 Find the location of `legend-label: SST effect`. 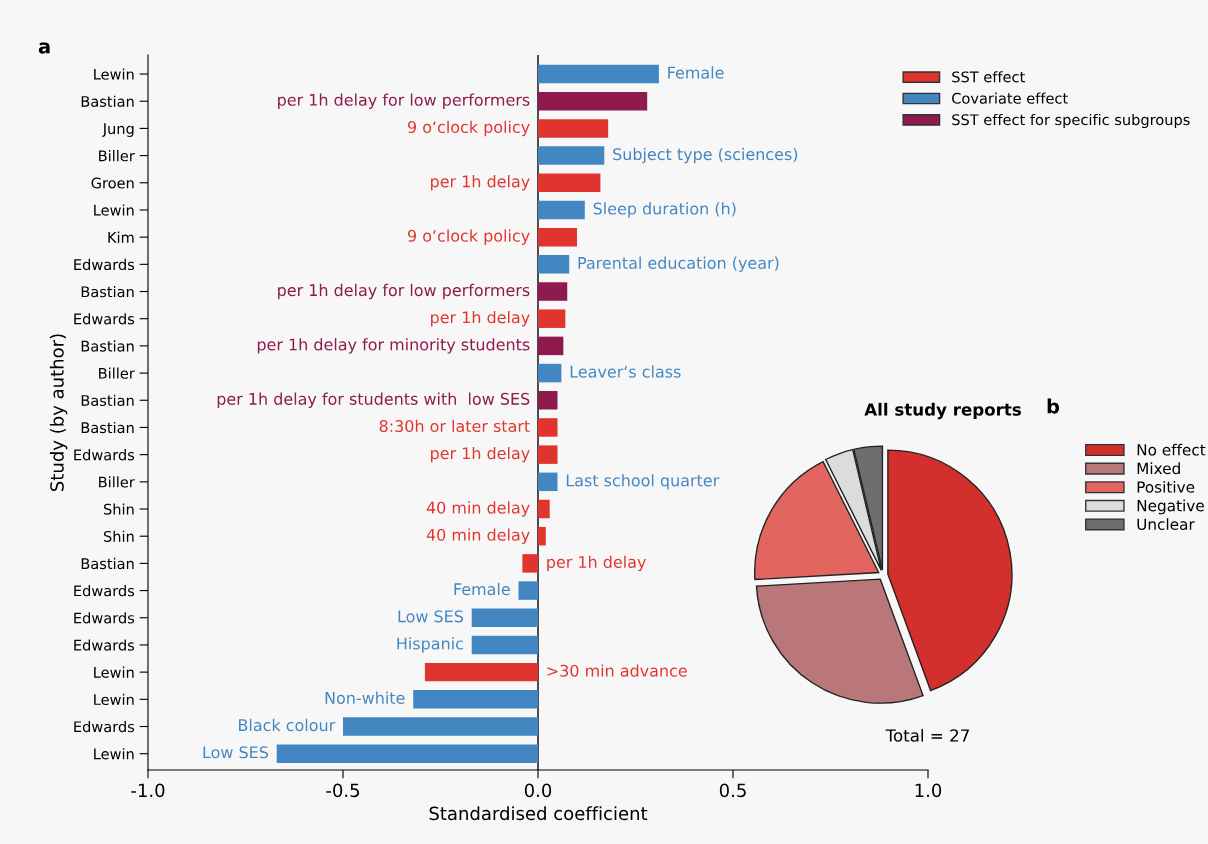

legend-label: SST effect is located at coordinates (988, 77).